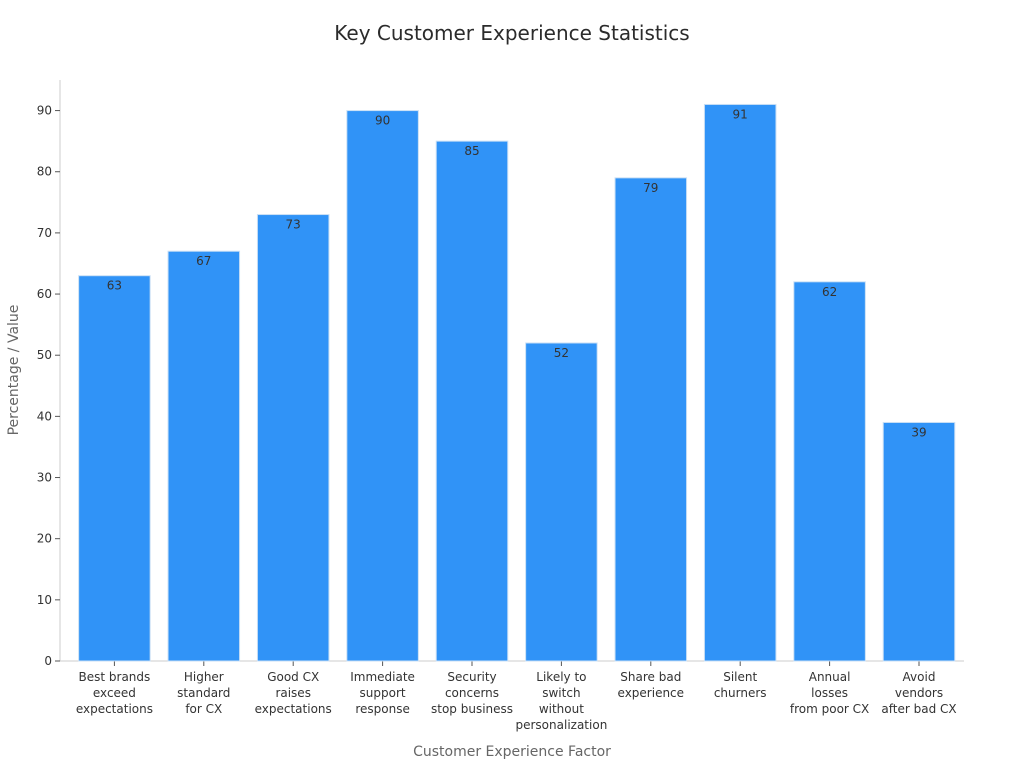  I want to click on bar-value-label: 39, so click(918, 432).